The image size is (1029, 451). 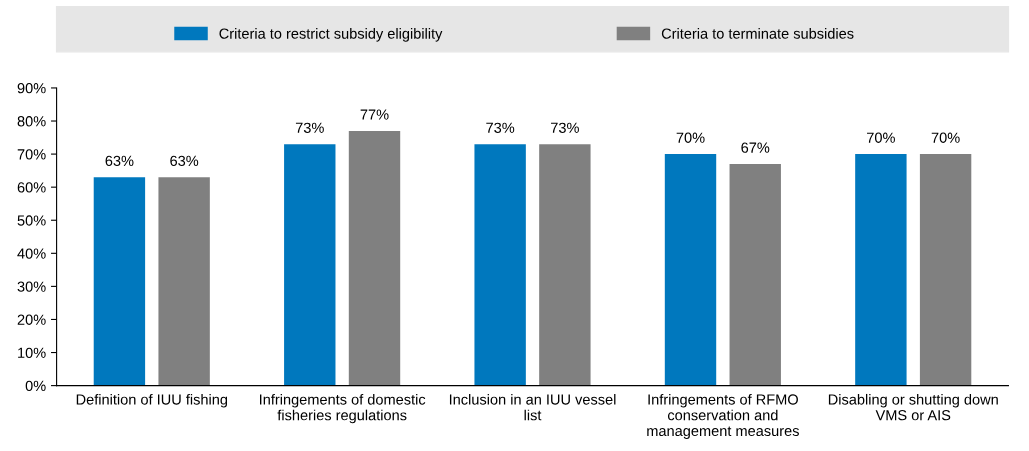 What do you see at coordinates (343, 408) in the screenshot?
I see `x-tick-label: Infringements of domestic fisheries regulations` at bounding box center [343, 408].